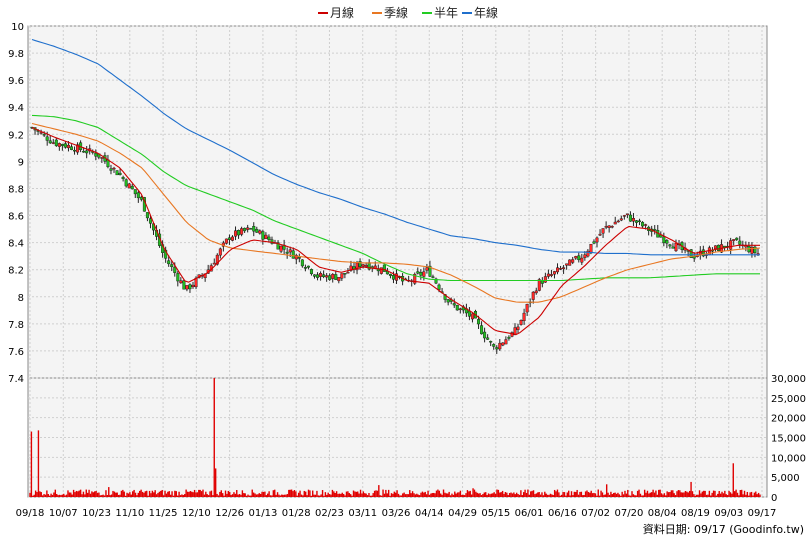 This screenshot has height=540, width=808. What do you see at coordinates (342, 12) in the screenshot?
I see `legend-label: 月線` at bounding box center [342, 12].